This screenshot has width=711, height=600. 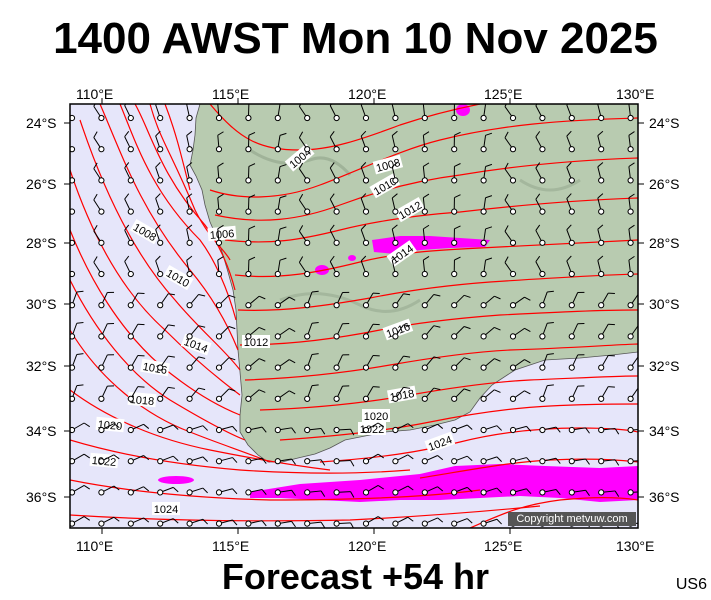 I want to click on forecast-title: 1400 AWST Mon 10 Nov 2025, so click(x=355, y=38).